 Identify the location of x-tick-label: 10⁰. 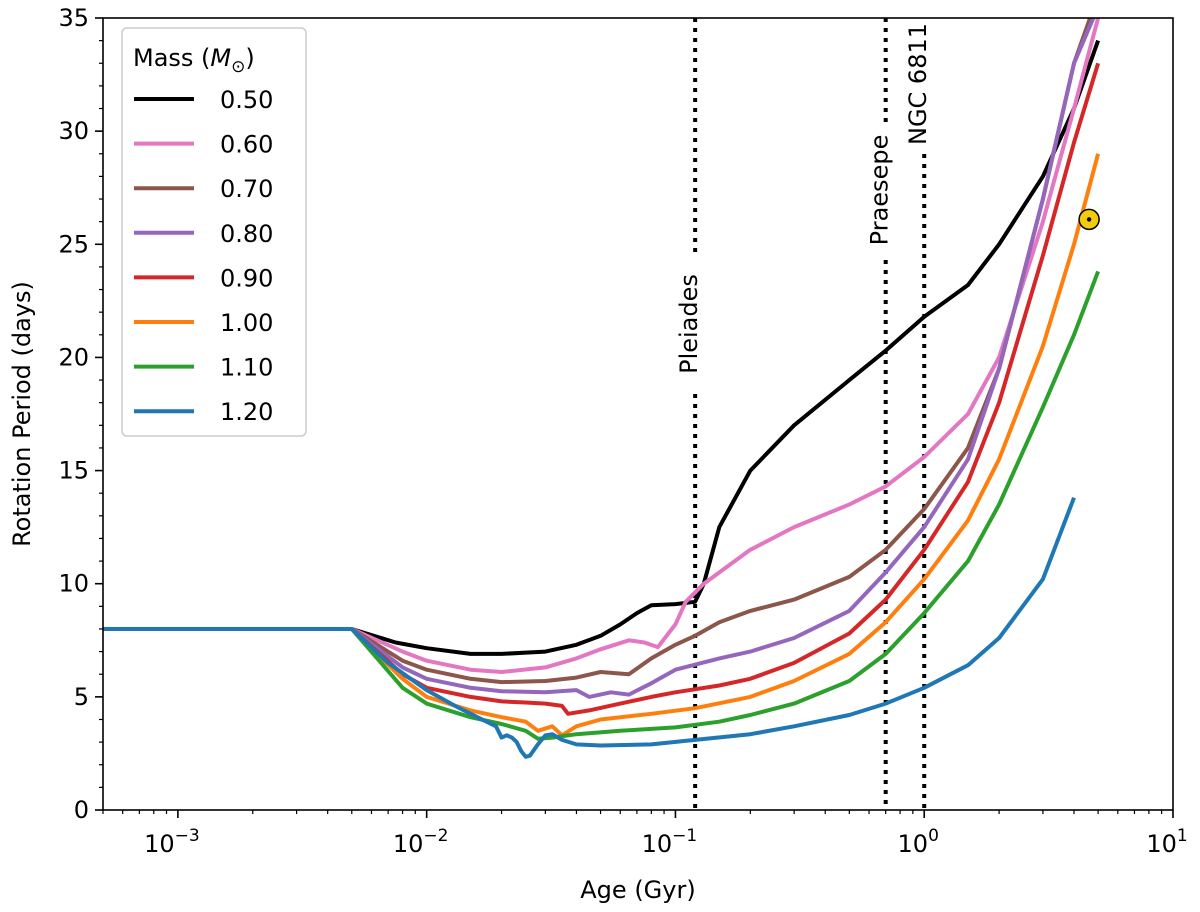
(918, 842).